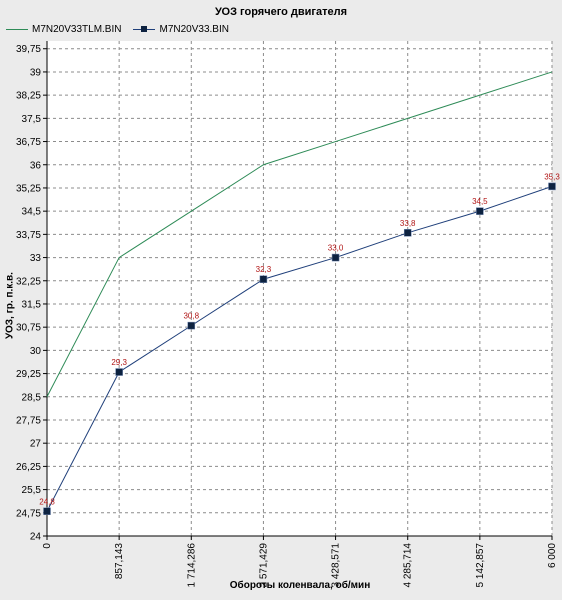 The width and height of the screenshot is (562, 600). Describe the element at coordinates (32, 397) in the screenshot. I see `y-tick-label: 28,5` at that location.